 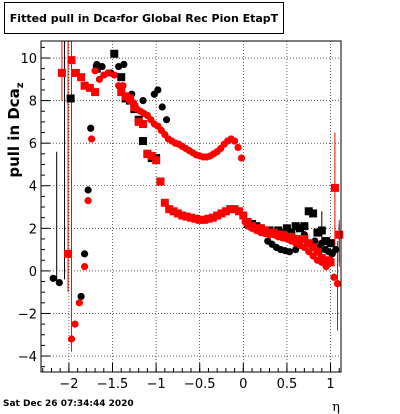 I want to click on y-axis-label-main: pull in Dca, so click(x=14, y=132).